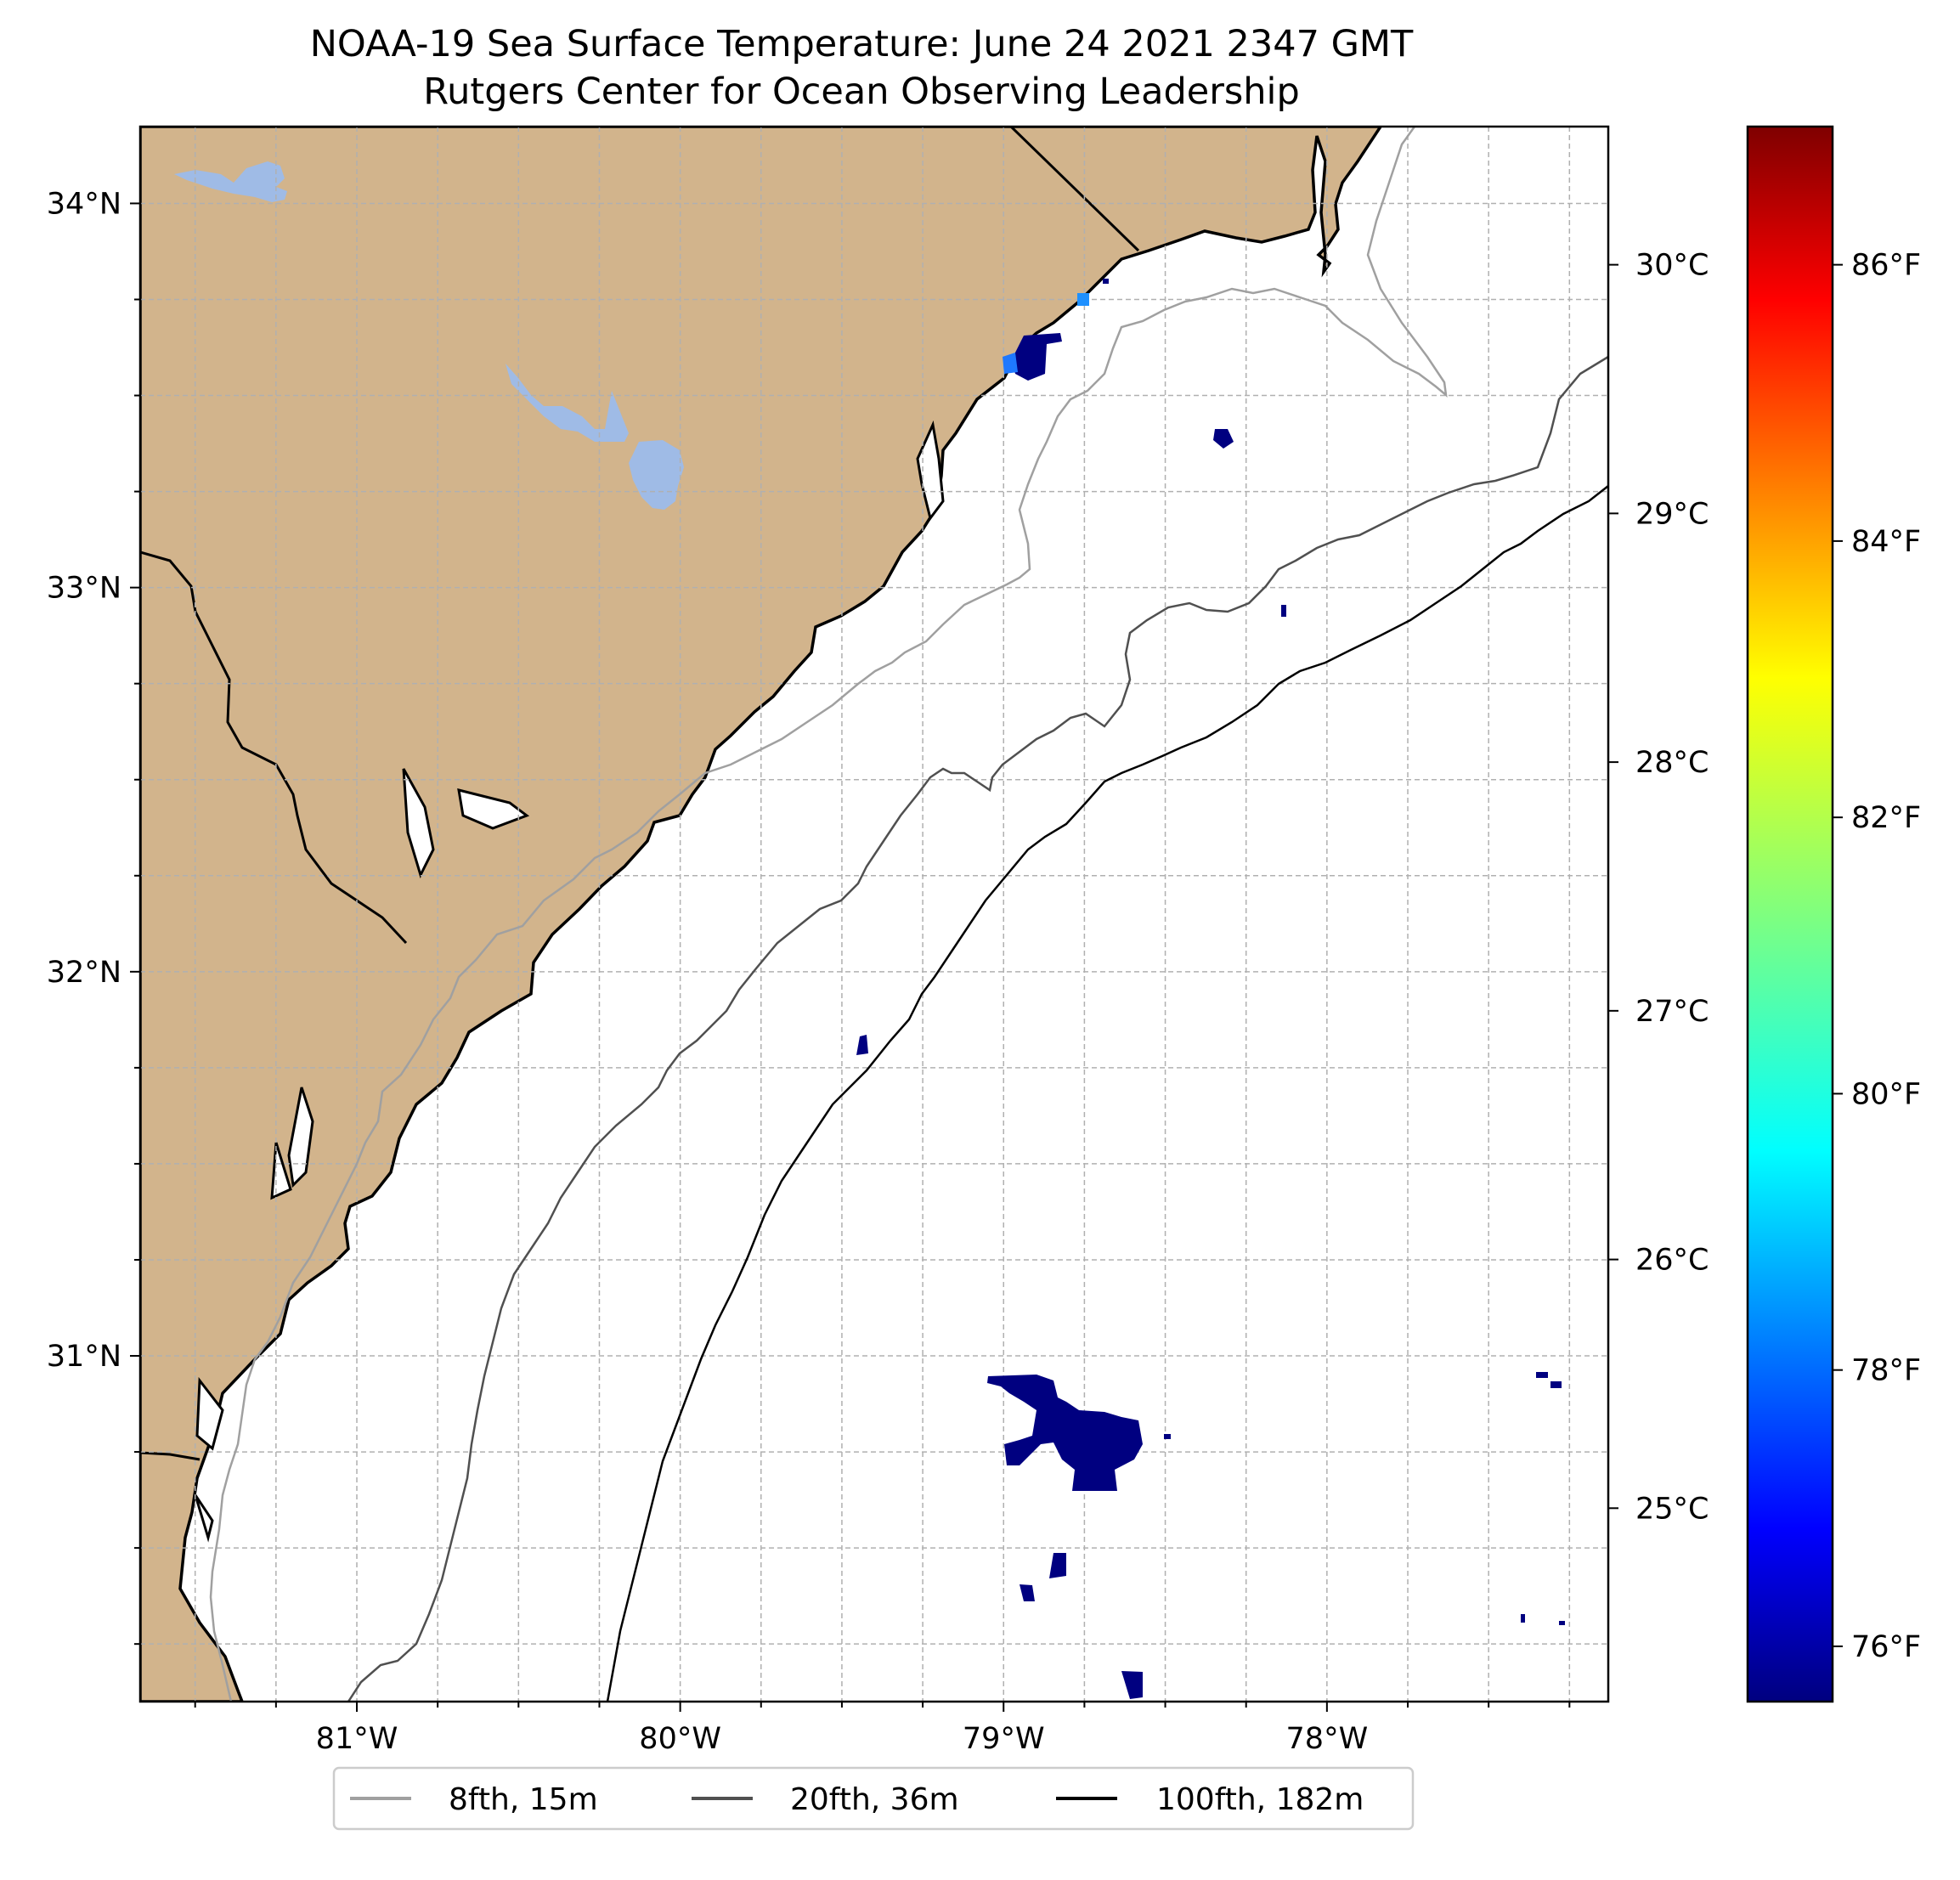  What do you see at coordinates (1672, 1509) in the screenshot?
I see `celsius-tick-label: 25°C` at bounding box center [1672, 1509].